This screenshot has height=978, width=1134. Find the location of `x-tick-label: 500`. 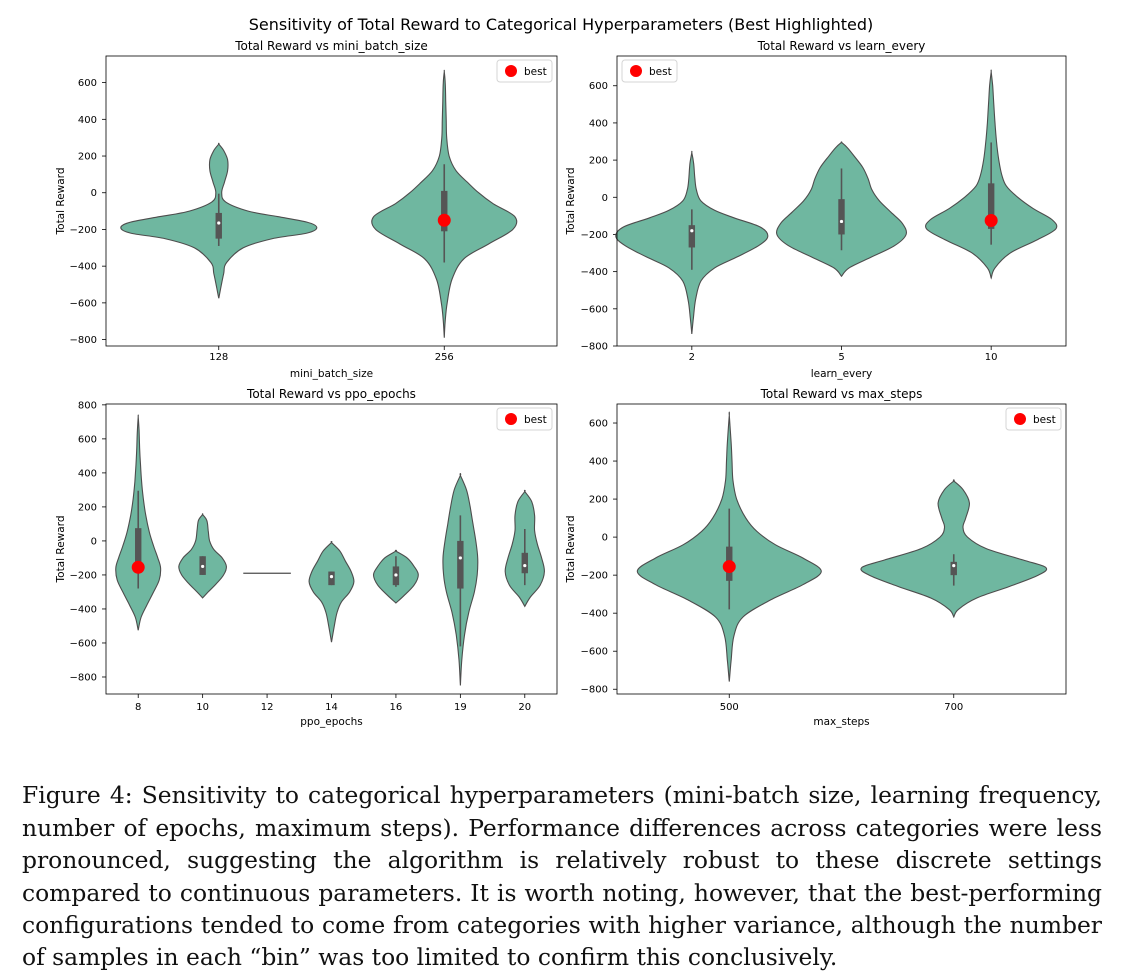

x-tick-label: 500 is located at coordinates (729, 707).